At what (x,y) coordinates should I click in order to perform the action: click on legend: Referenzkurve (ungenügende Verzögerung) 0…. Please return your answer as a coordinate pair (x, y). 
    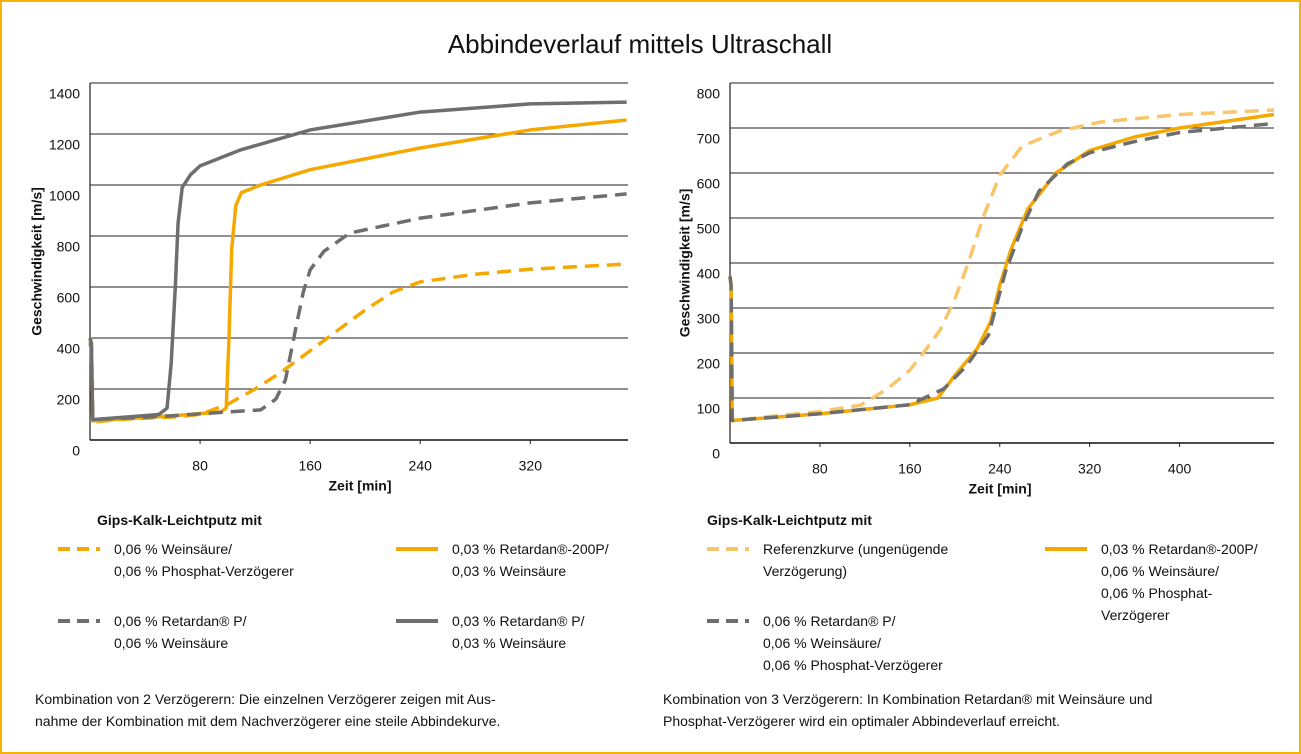
    Looking at the image, I should click on (1004, 607).